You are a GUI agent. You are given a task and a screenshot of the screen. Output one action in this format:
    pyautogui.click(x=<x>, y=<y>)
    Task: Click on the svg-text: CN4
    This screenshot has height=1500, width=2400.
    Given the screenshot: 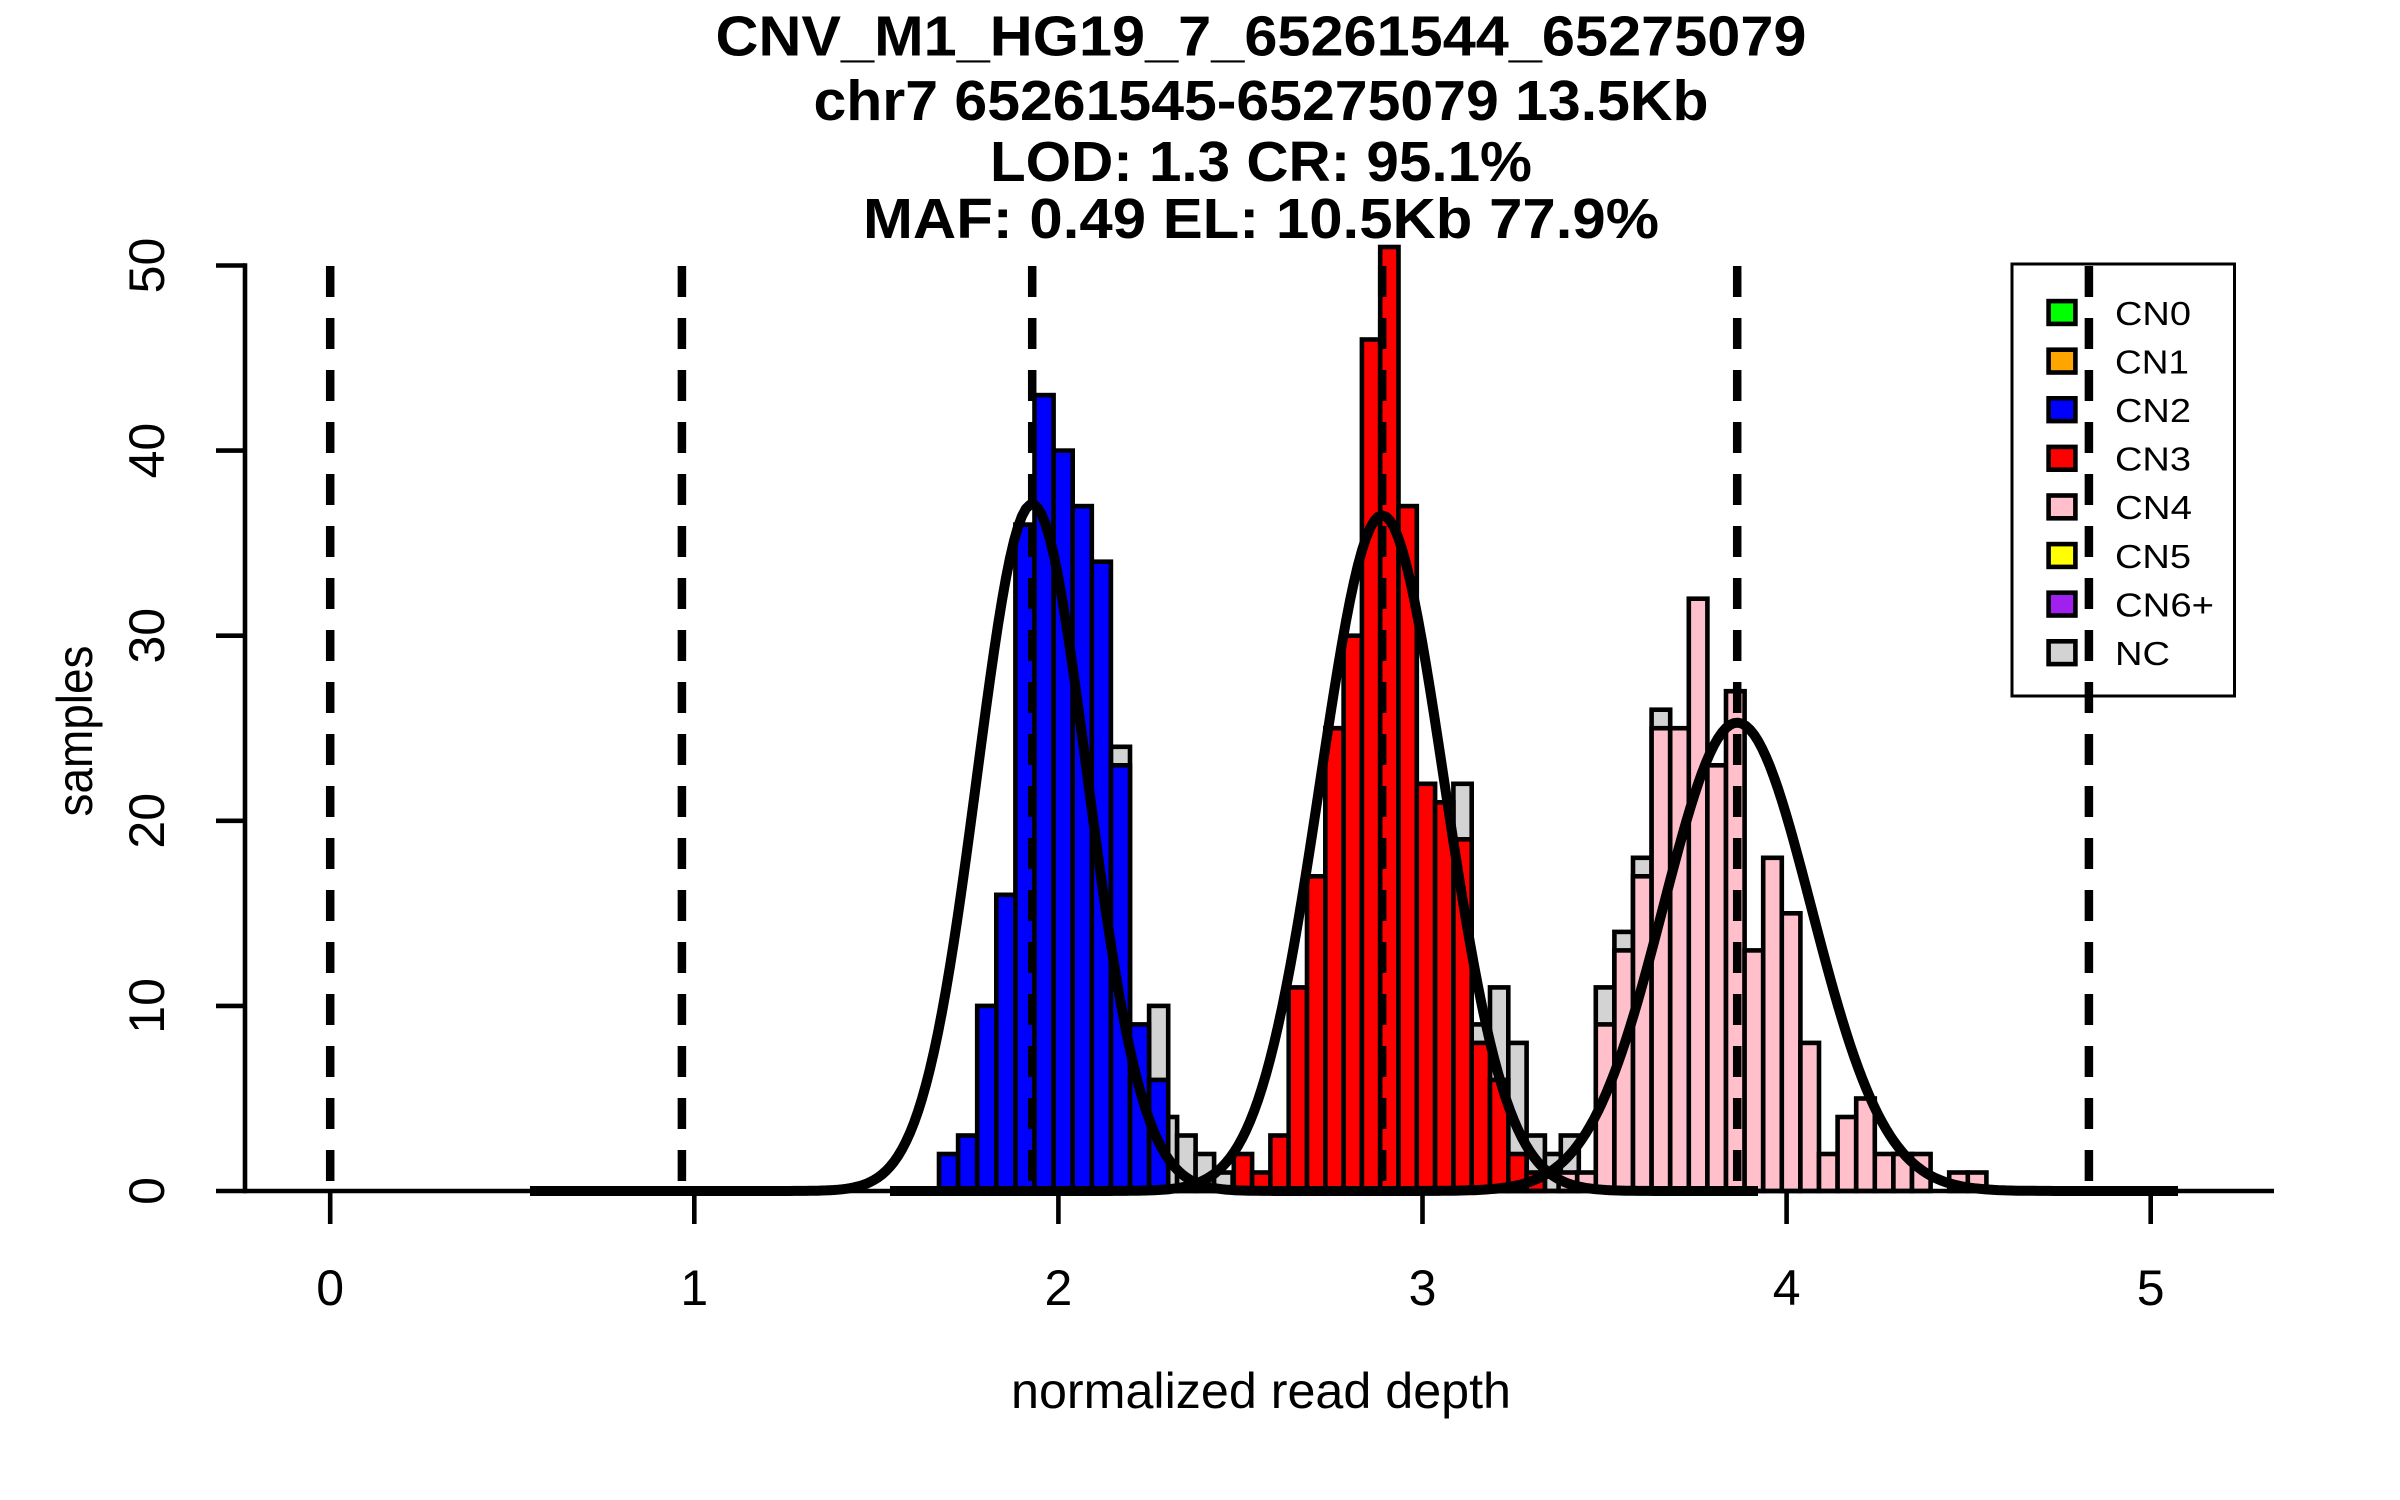 What is the action you would take?
    pyautogui.click(x=2153, y=507)
    